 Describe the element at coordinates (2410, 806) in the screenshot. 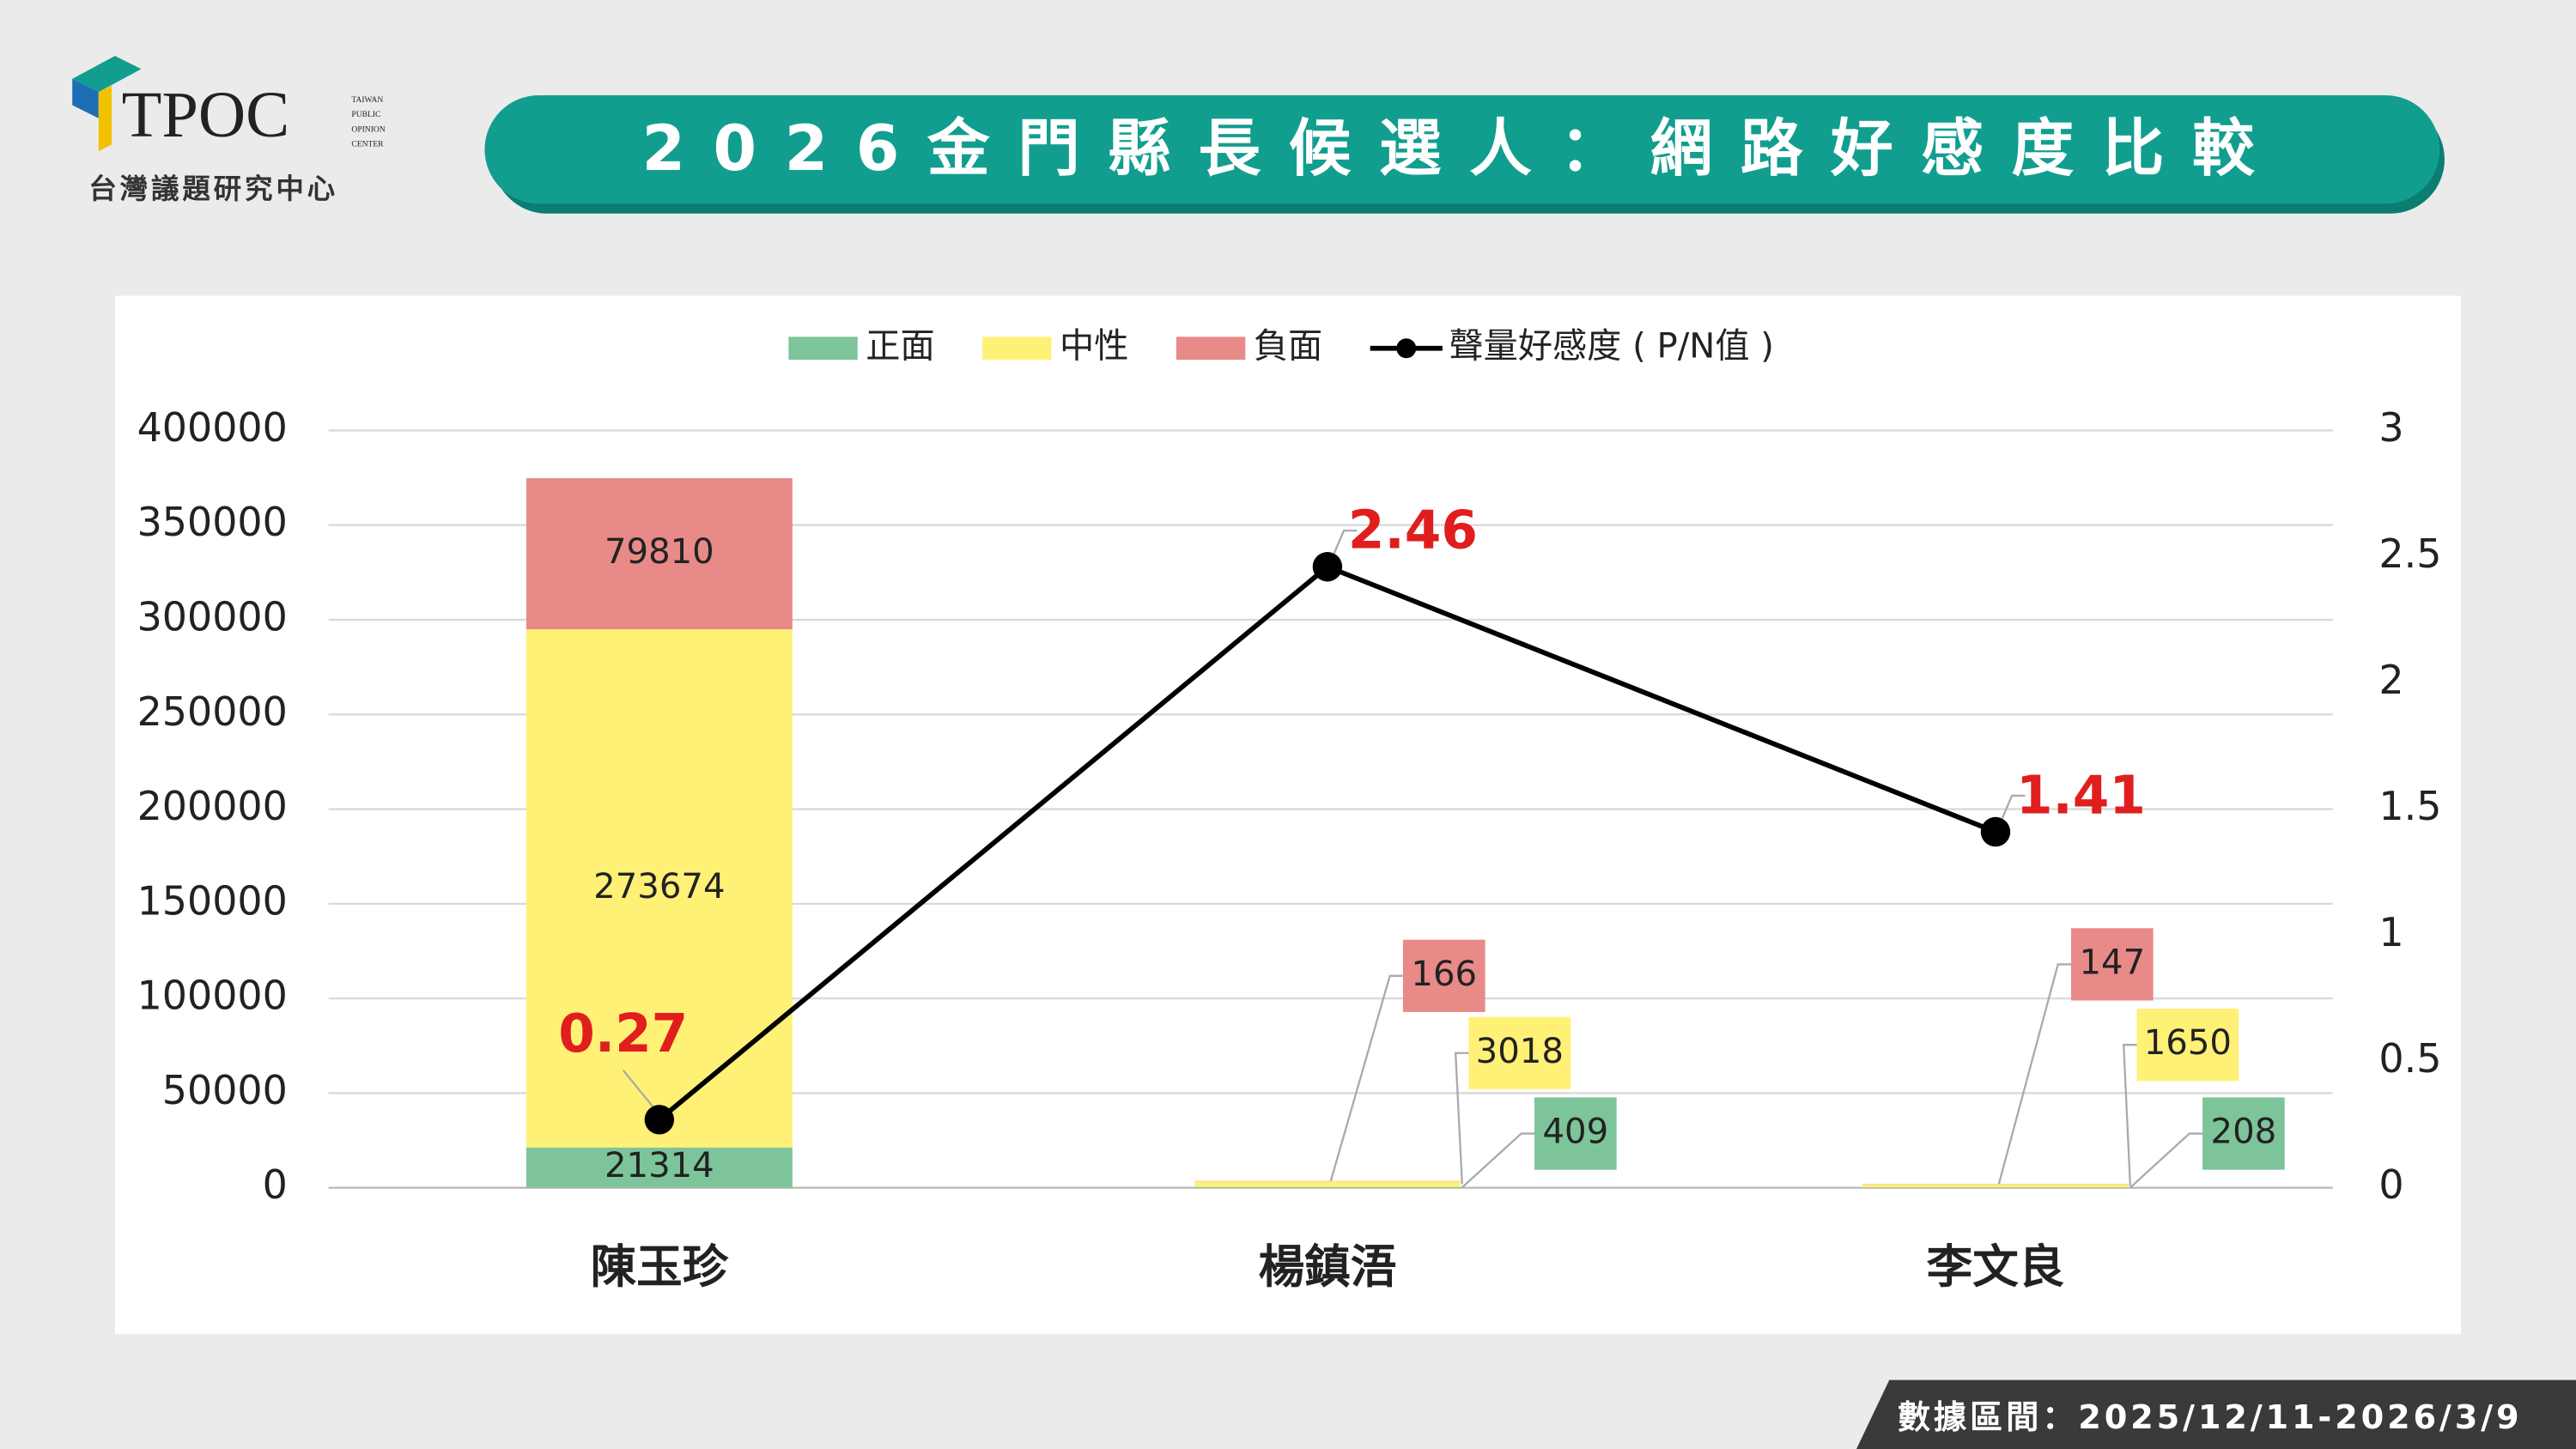

I see `y2-tick-label: 1.5` at that location.